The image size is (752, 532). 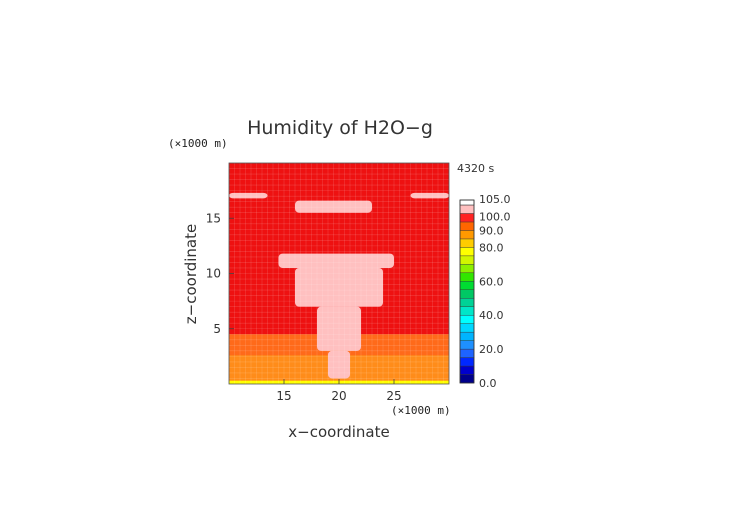 What do you see at coordinates (467, 202) in the screenshot?
I see `colorbar-overflow` at bounding box center [467, 202].